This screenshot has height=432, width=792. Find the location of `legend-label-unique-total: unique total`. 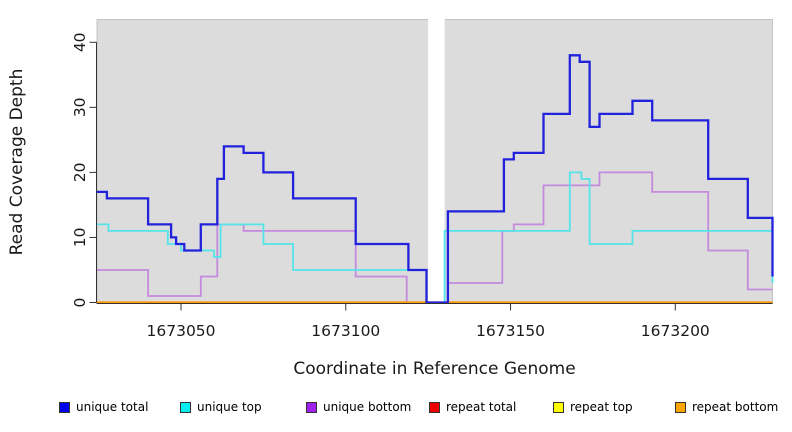

legend-label-unique-total: unique total is located at coordinates (112, 407).